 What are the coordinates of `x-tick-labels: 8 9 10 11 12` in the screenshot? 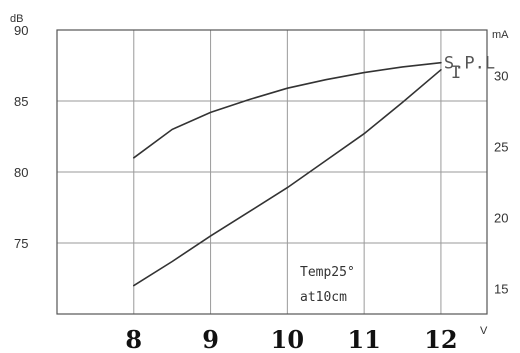 It's located at (291, 339).